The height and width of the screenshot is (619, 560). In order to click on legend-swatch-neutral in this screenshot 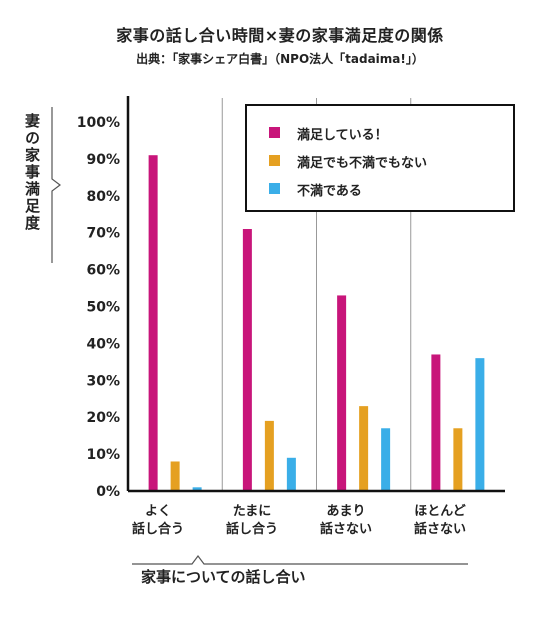, I will do `click(274, 160)`.